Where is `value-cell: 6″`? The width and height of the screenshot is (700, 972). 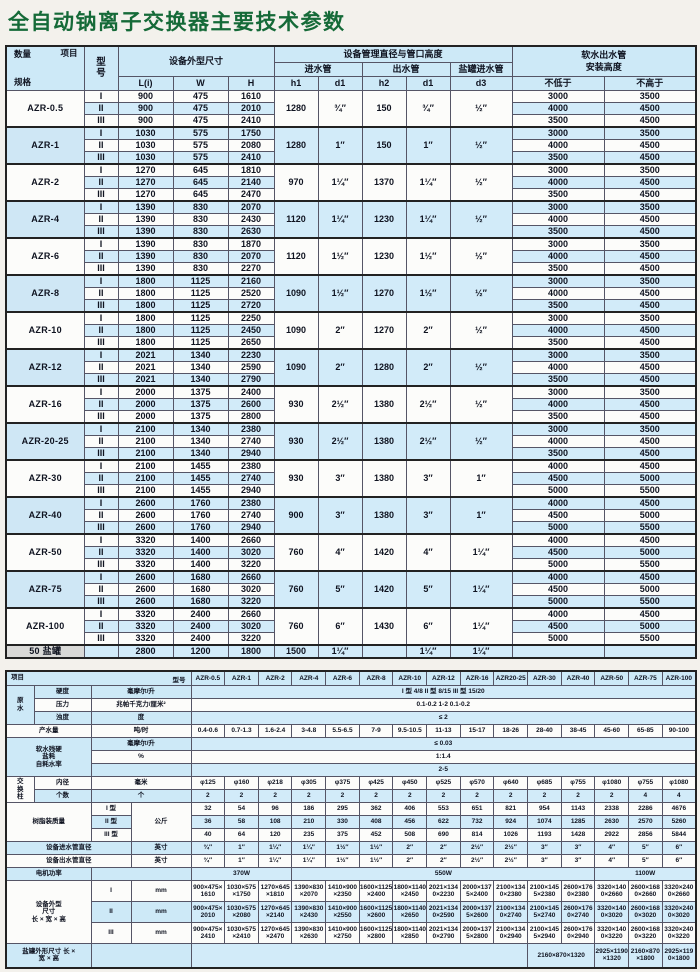
value-cell: 6″ is located at coordinates (679, 861).